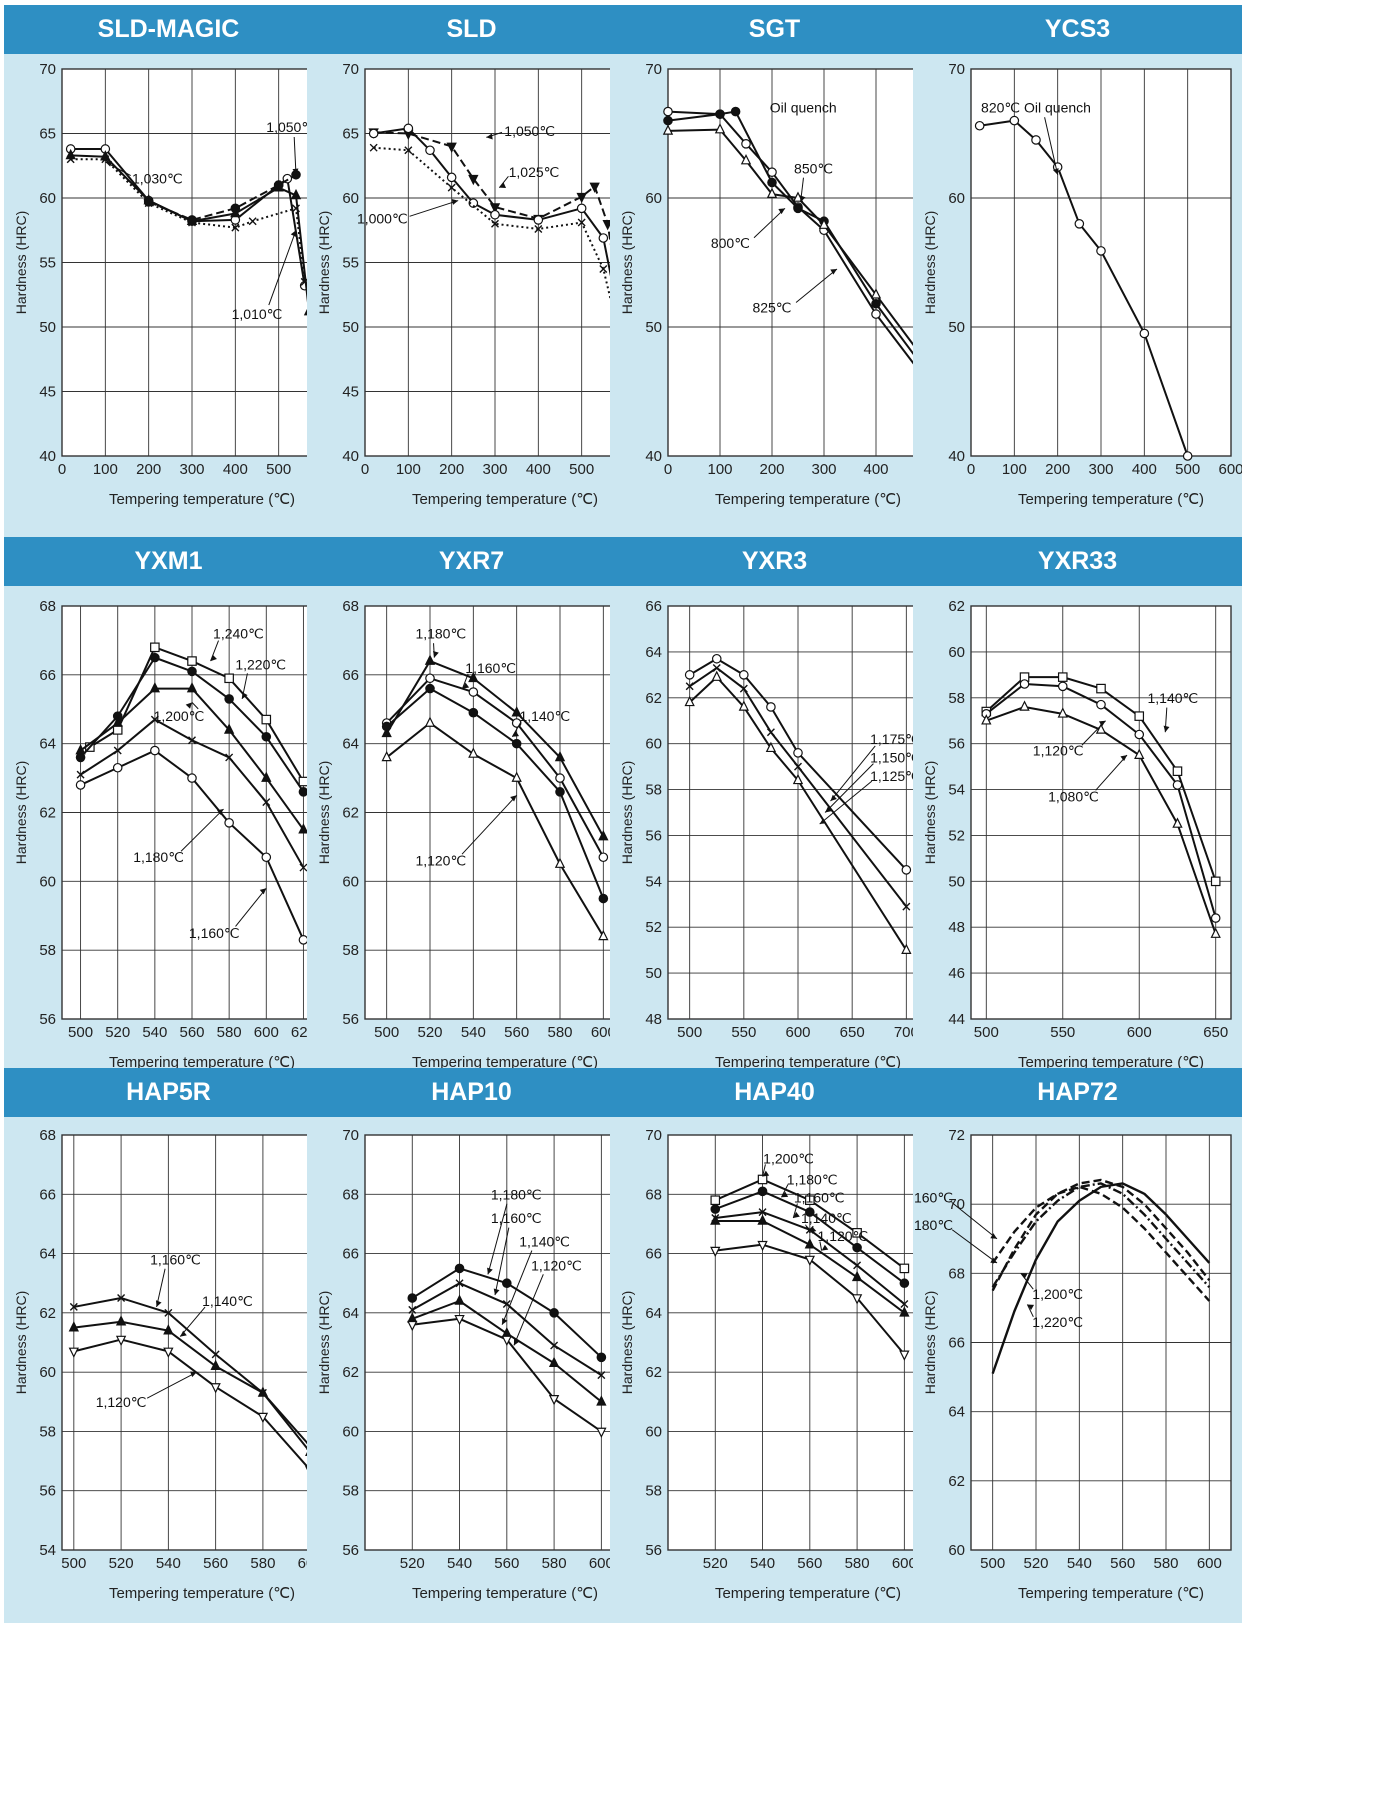  I want to click on annotation-label: 1,050℃, so click(291, 127).